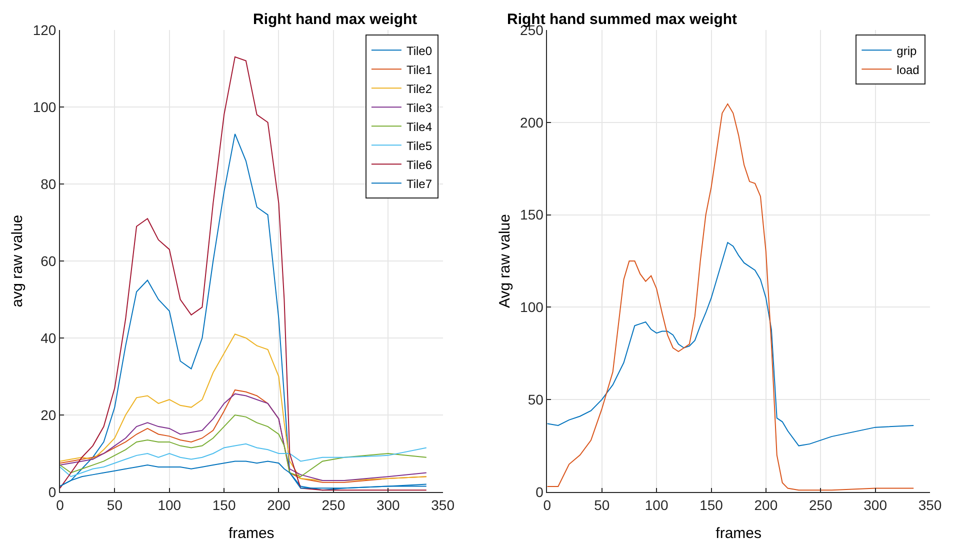 This screenshot has width=954, height=550. I want to click on y-axis-title: avg raw value, so click(17, 261).